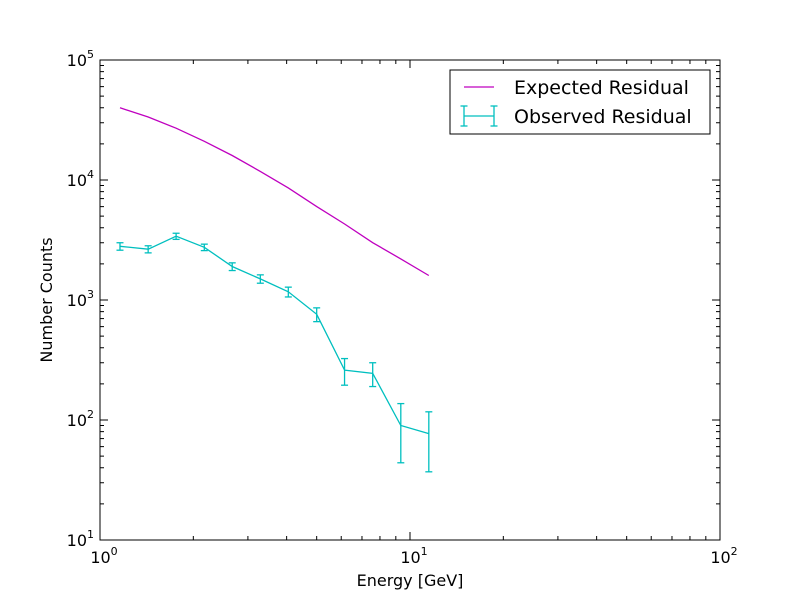  Describe the element at coordinates (80, 539) in the screenshot. I see `y-tick-label: 10¹` at that location.